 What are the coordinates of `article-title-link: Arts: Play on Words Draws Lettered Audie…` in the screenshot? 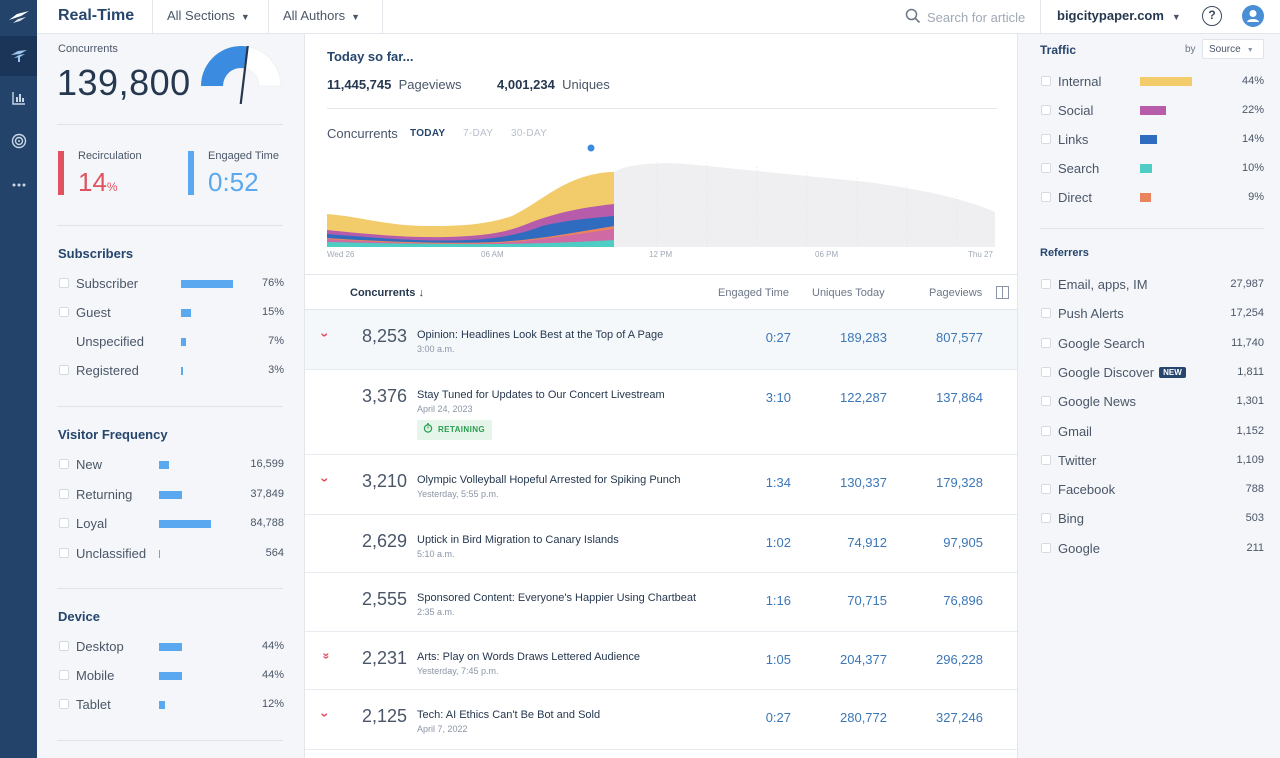 It's located at (528, 657).